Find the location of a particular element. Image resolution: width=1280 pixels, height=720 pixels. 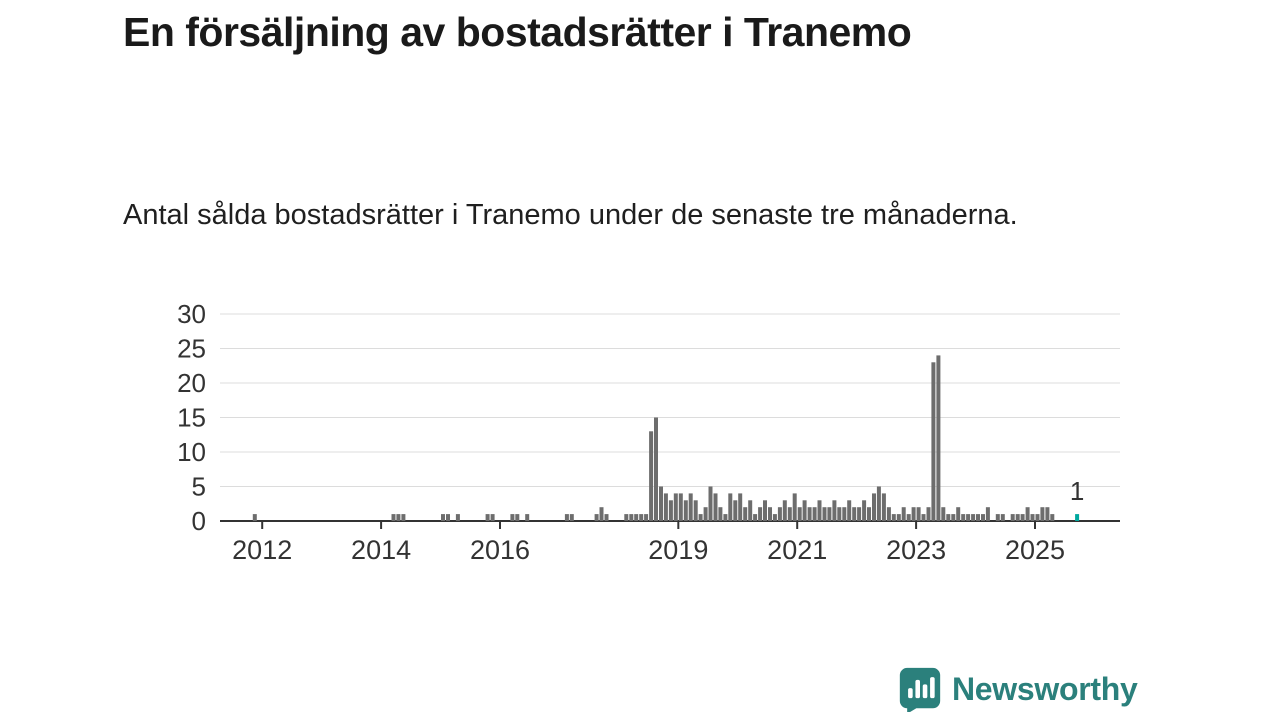

y-tick-label: 30 is located at coordinates (191, 314).